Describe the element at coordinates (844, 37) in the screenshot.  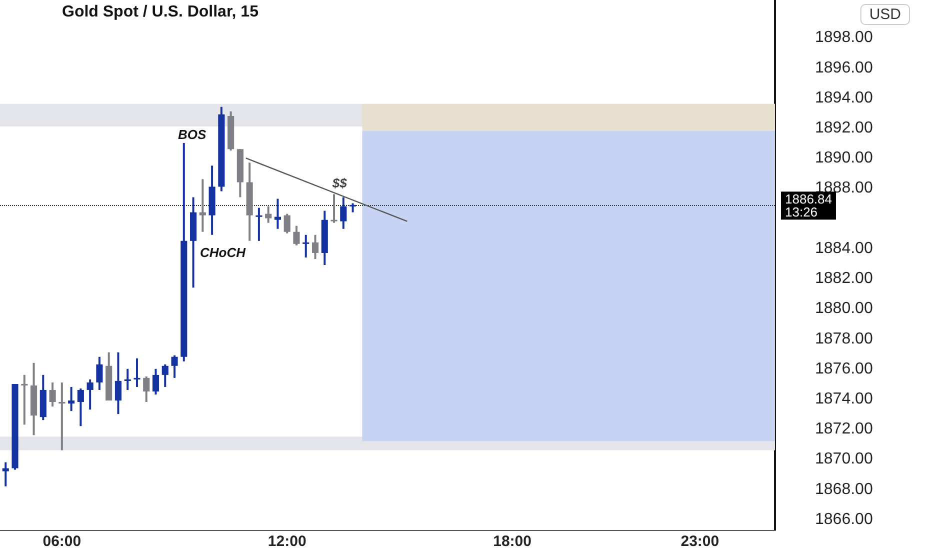
I see `y-tick-label: 1898.00` at that location.